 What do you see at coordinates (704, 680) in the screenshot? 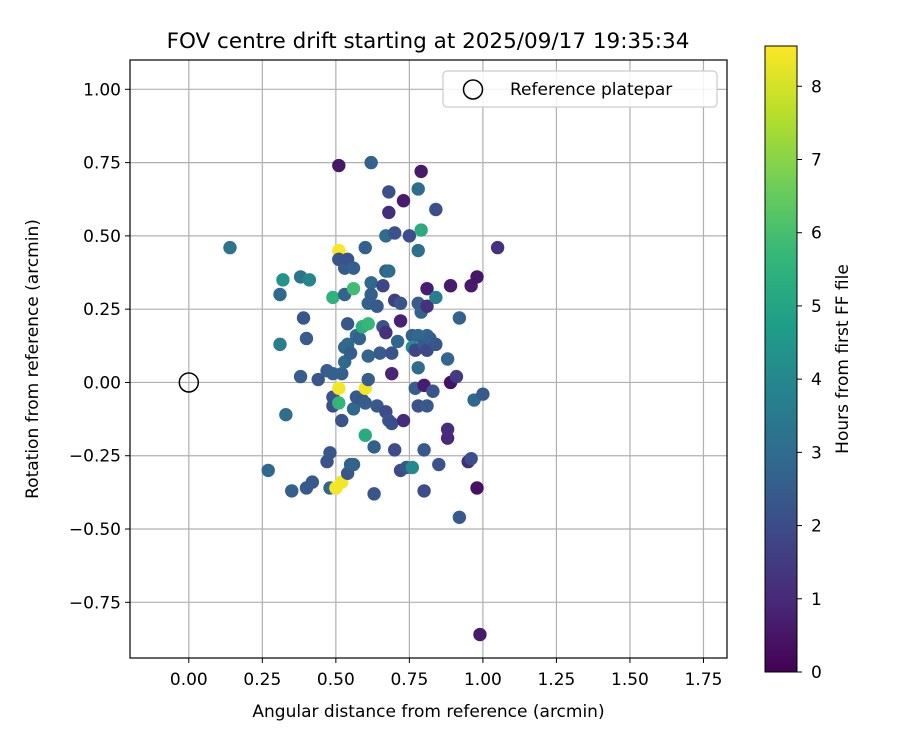
I see `x-tick-label: 1.75` at bounding box center [704, 680].